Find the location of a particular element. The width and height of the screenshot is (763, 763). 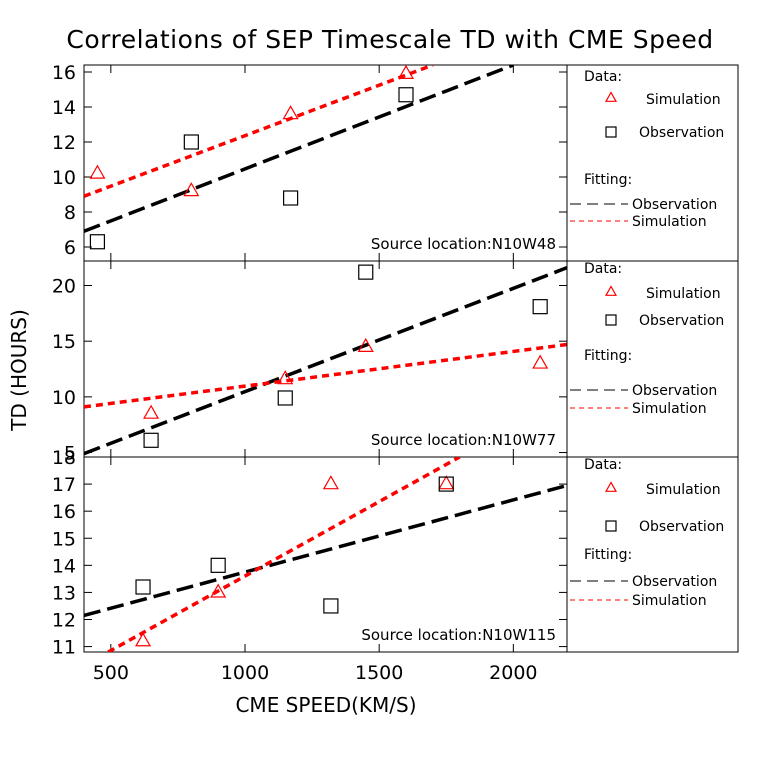

plot-area is located at coordinates (299, 157).